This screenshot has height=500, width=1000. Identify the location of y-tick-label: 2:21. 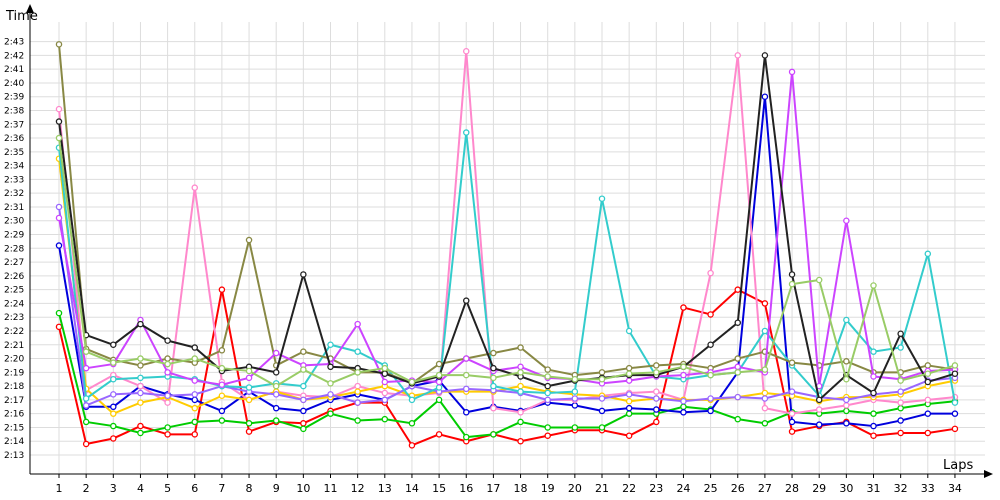
(14, 346).